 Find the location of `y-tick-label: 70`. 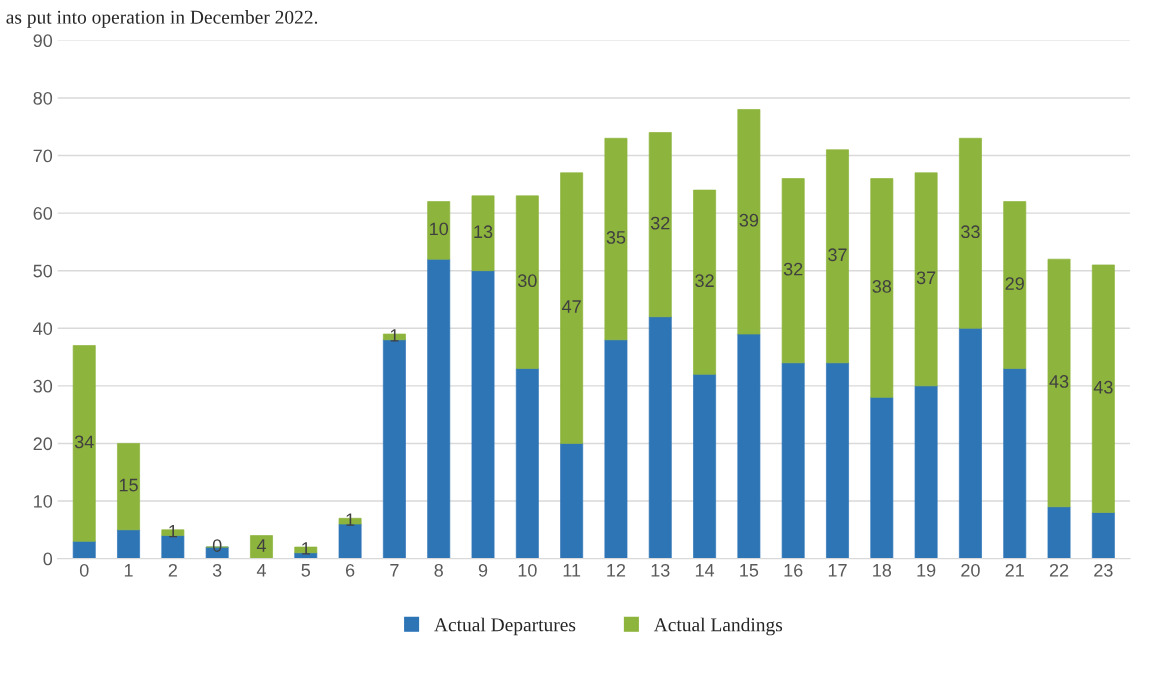

y-tick-label: 70 is located at coordinates (43, 156).